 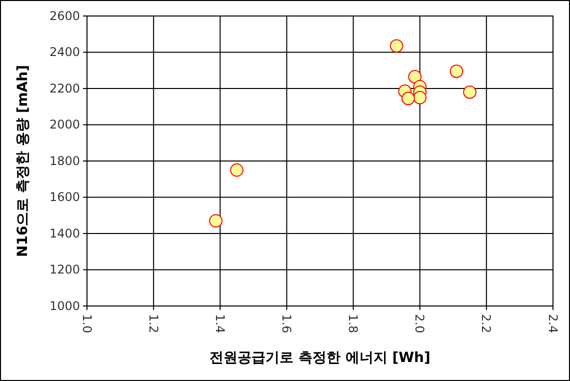 I want to click on y-tick-label: 1400, so click(x=64, y=233).